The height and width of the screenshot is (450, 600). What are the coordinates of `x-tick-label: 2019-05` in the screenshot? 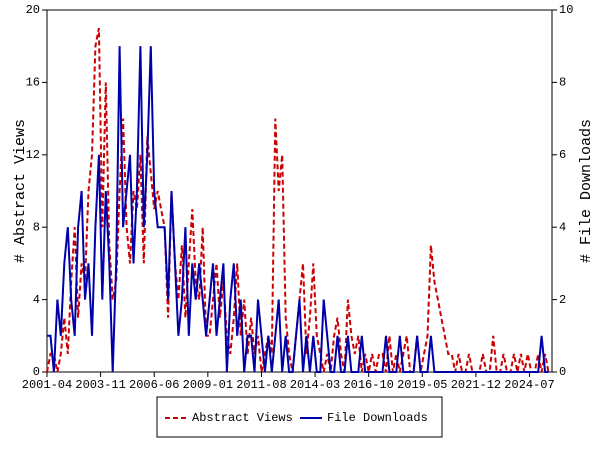 It's located at (422, 385).